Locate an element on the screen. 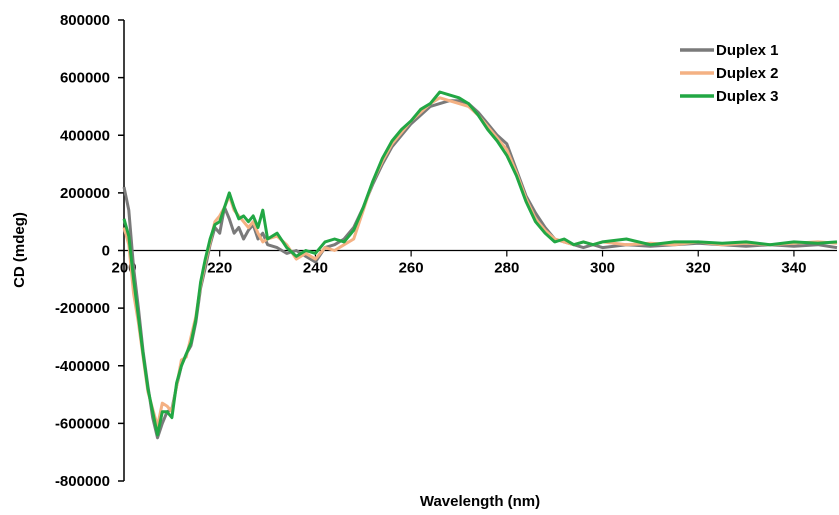  x-tick-label: 240 is located at coordinates (315, 268).